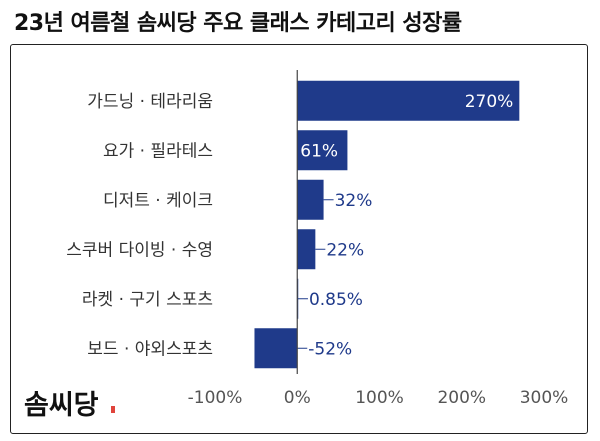  I want to click on x-tick-label-0: -100%, so click(215, 398).